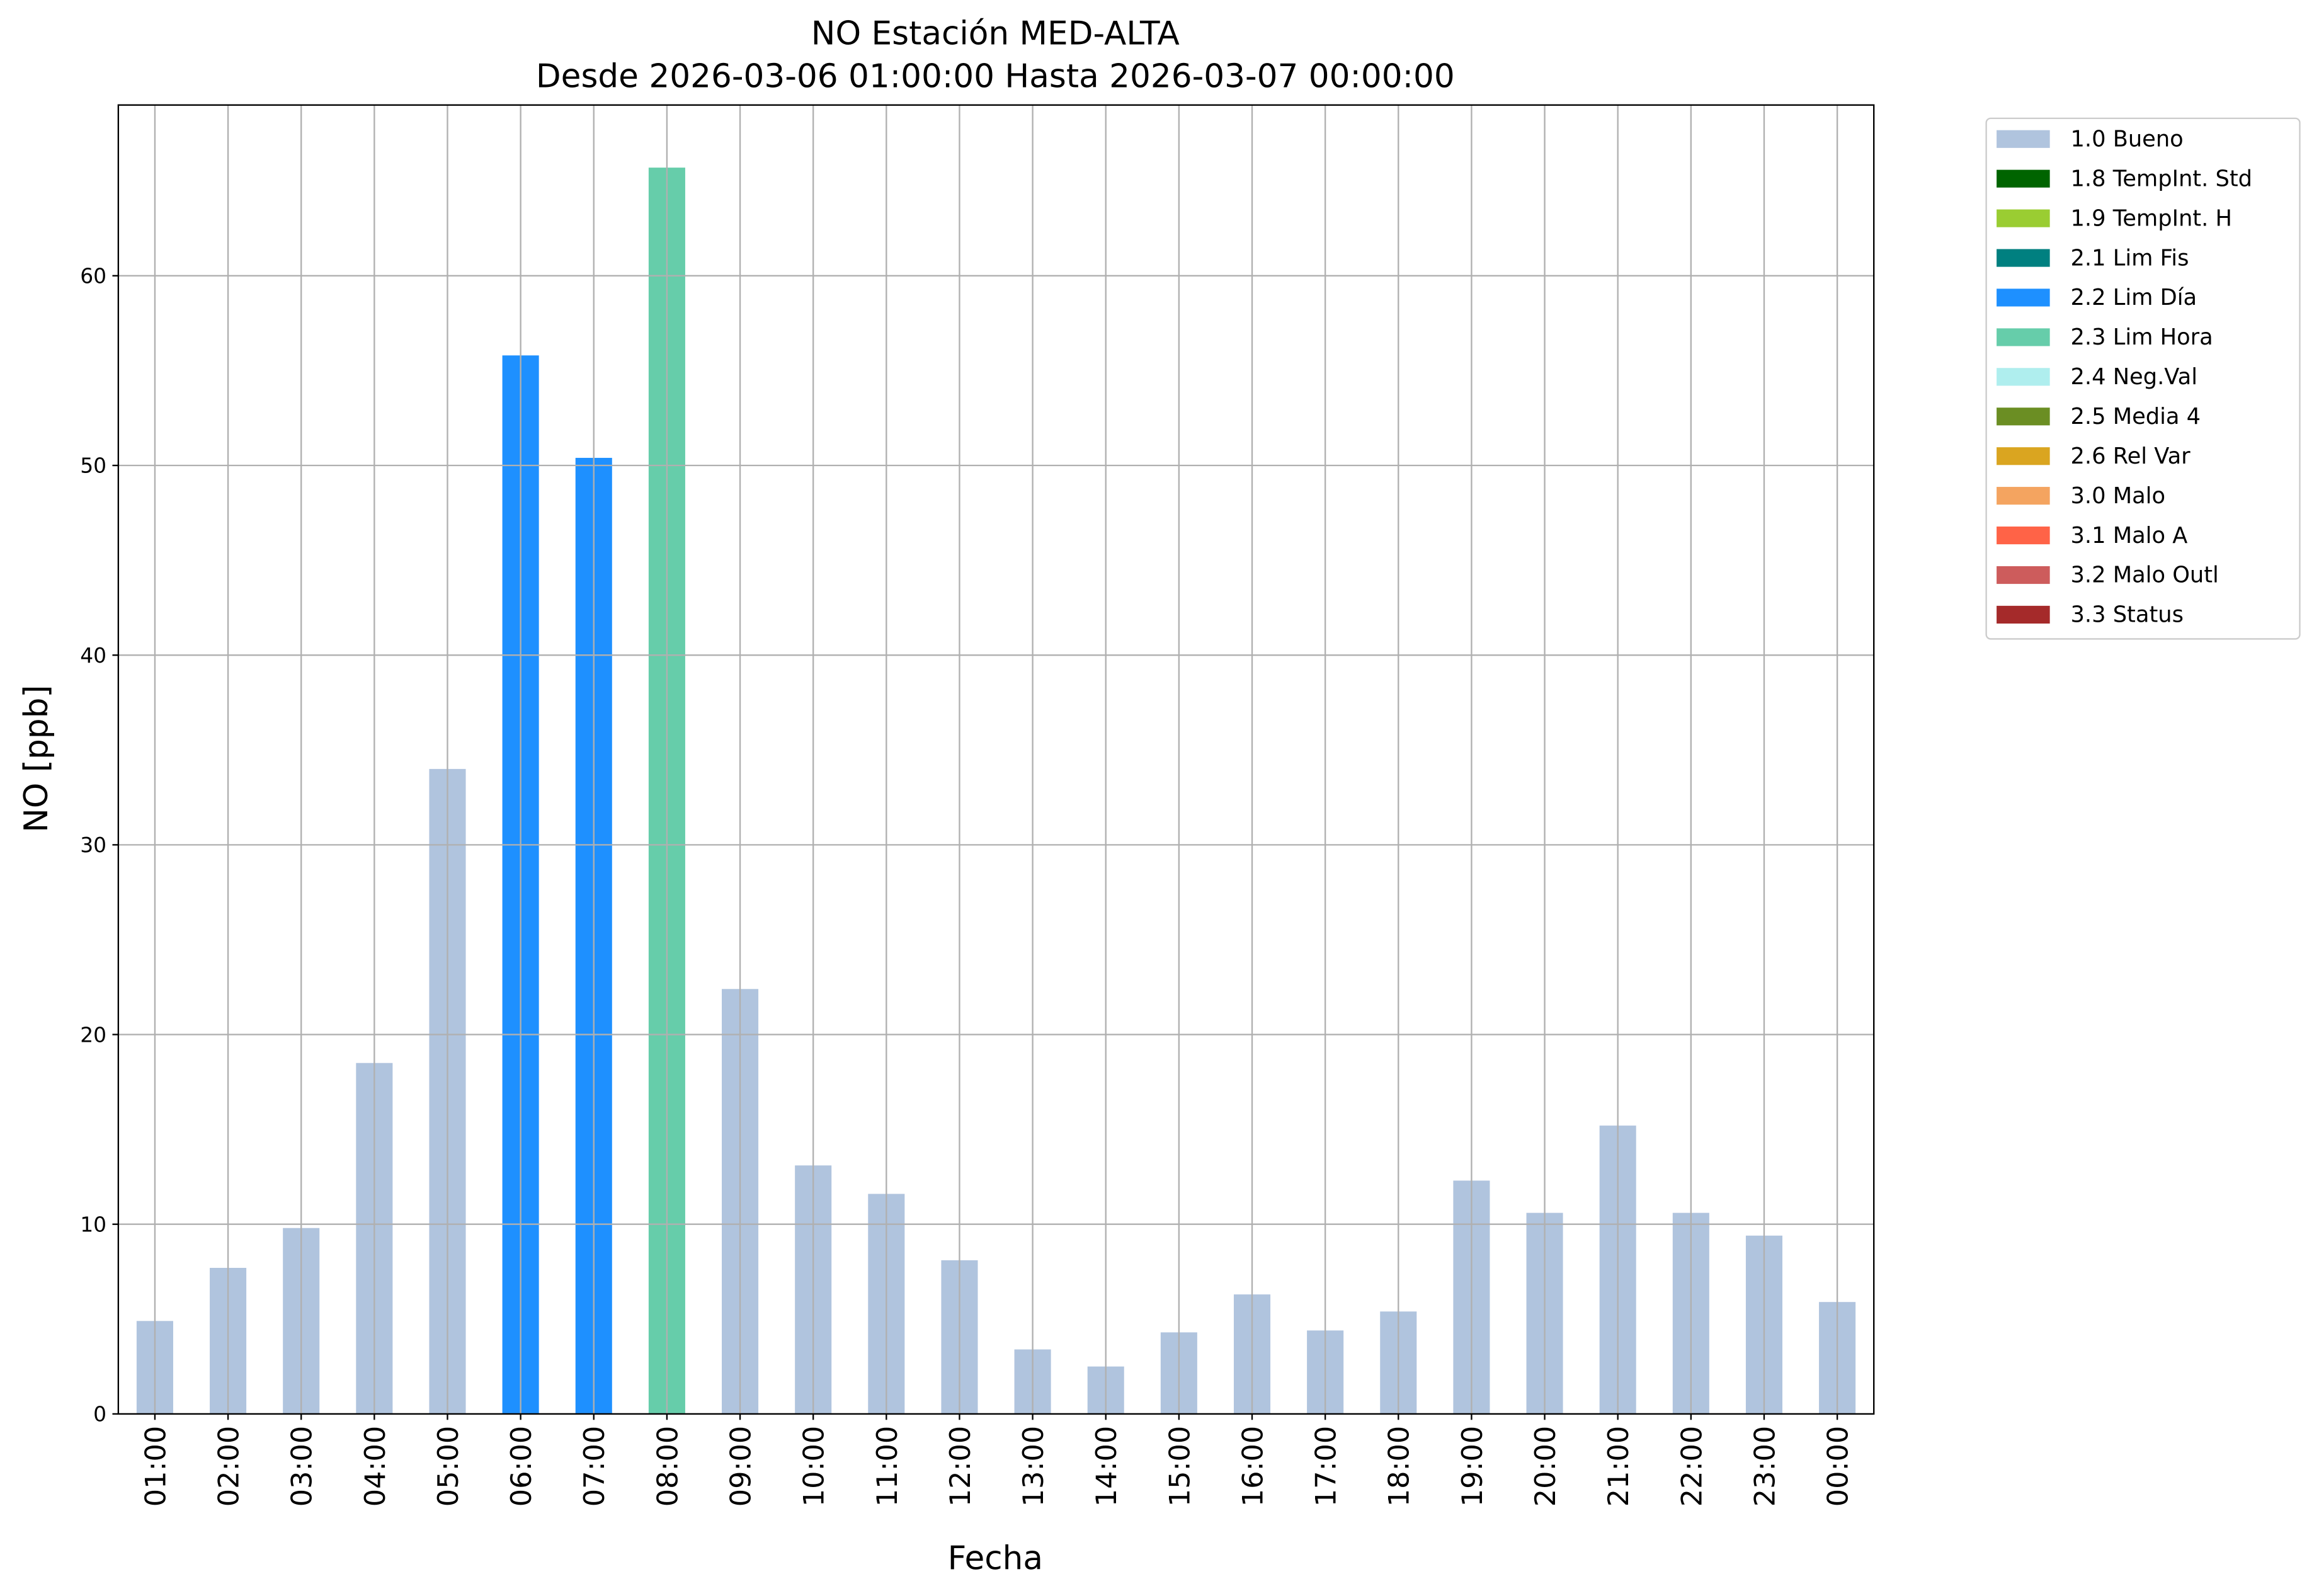 The image size is (2319, 1596). What do you see at coordinates (2130, 258) in the screenshot?
I see `legend-label: 2.1 Lim Fis` at bounding box center [2130, 258].